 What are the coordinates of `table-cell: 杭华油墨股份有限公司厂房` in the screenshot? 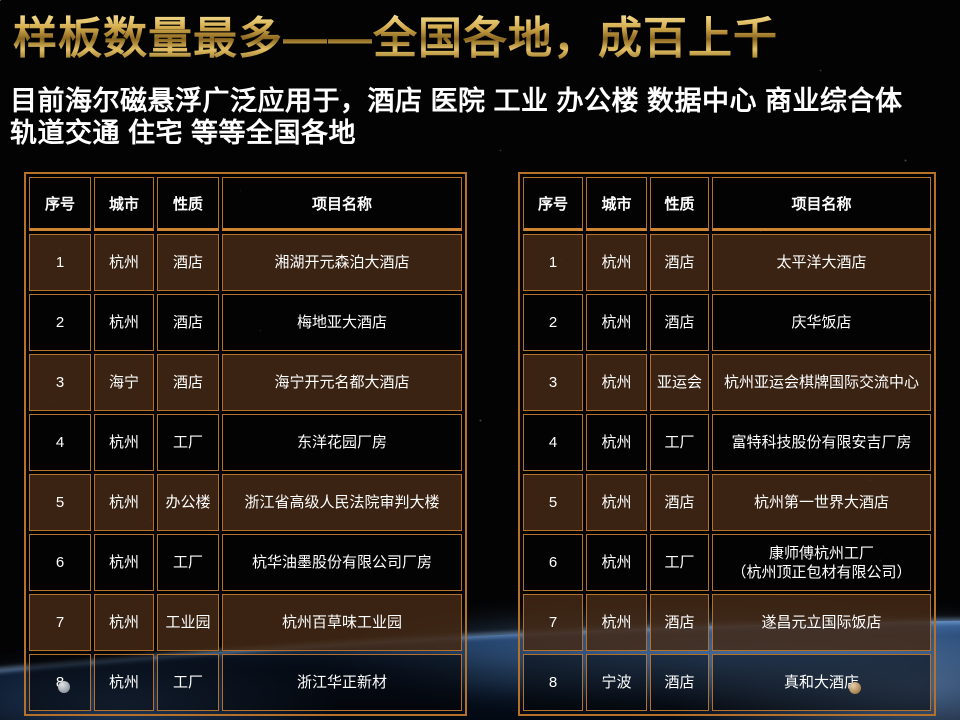 It's located at (342, 562).